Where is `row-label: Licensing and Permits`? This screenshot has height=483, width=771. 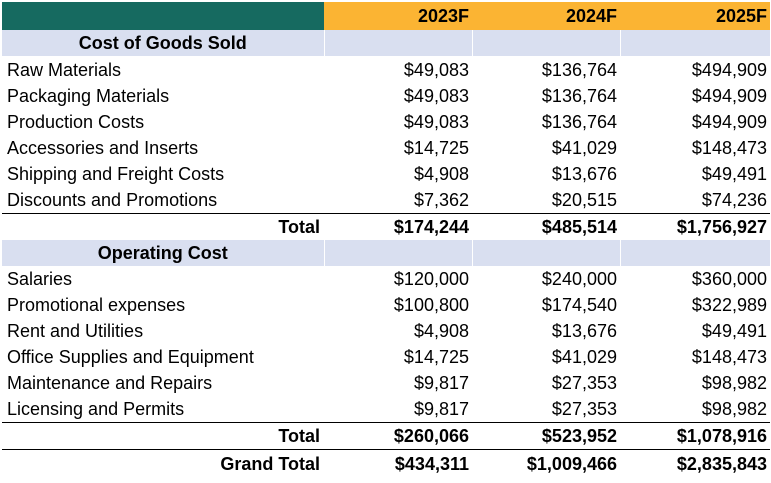
row-label: Licensing and Permits is located at coordinates (96, 409).